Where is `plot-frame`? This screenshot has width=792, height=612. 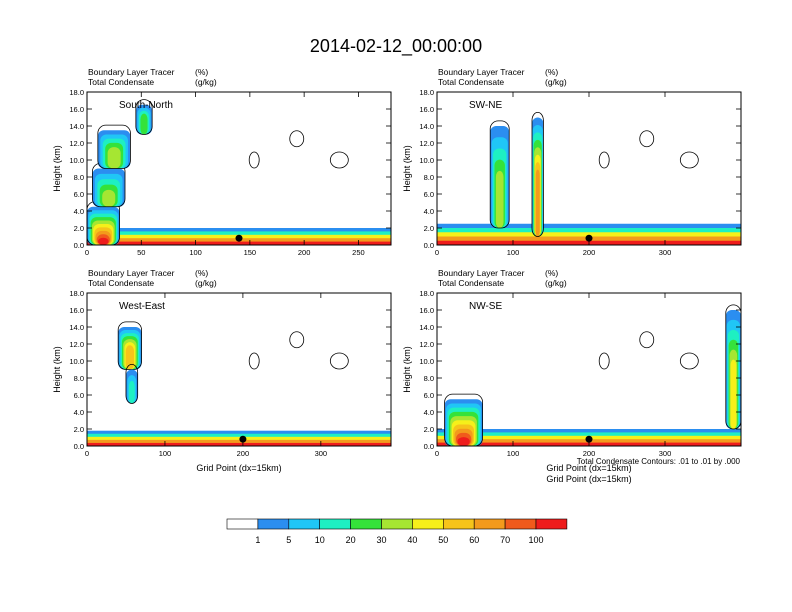
plot-frame is located at coordinates (589, 168).